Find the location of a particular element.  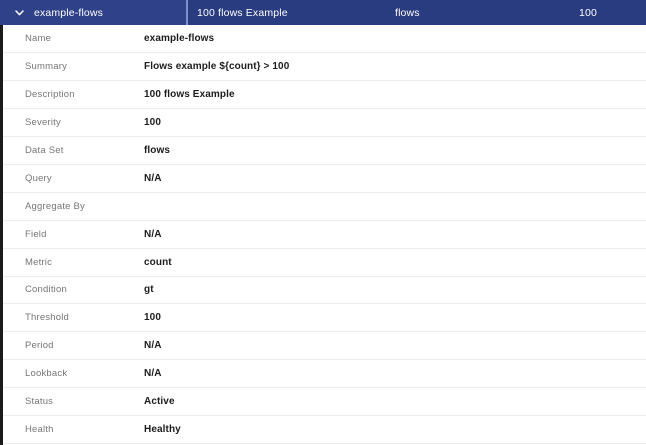

detail-label: Health is located at coordinates (72, 429).